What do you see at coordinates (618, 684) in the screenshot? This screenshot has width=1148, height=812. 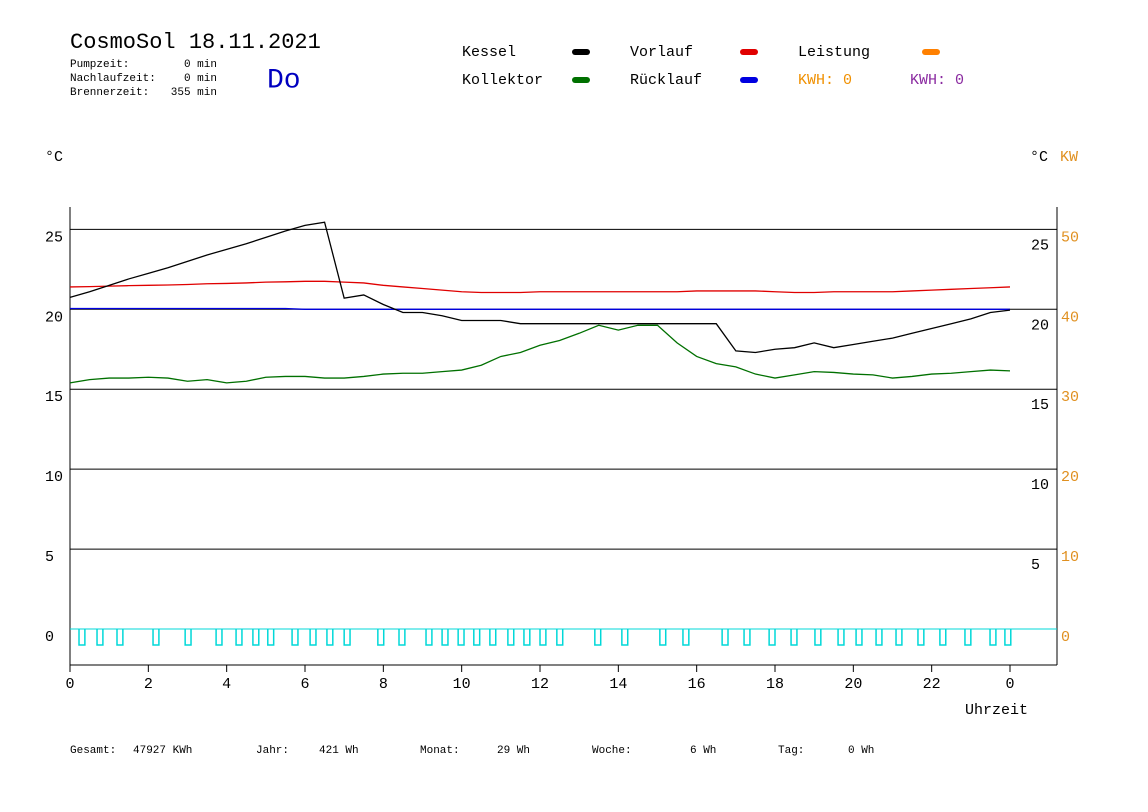 I see `x-tick-label: 14` at bounding box center [618, 684].